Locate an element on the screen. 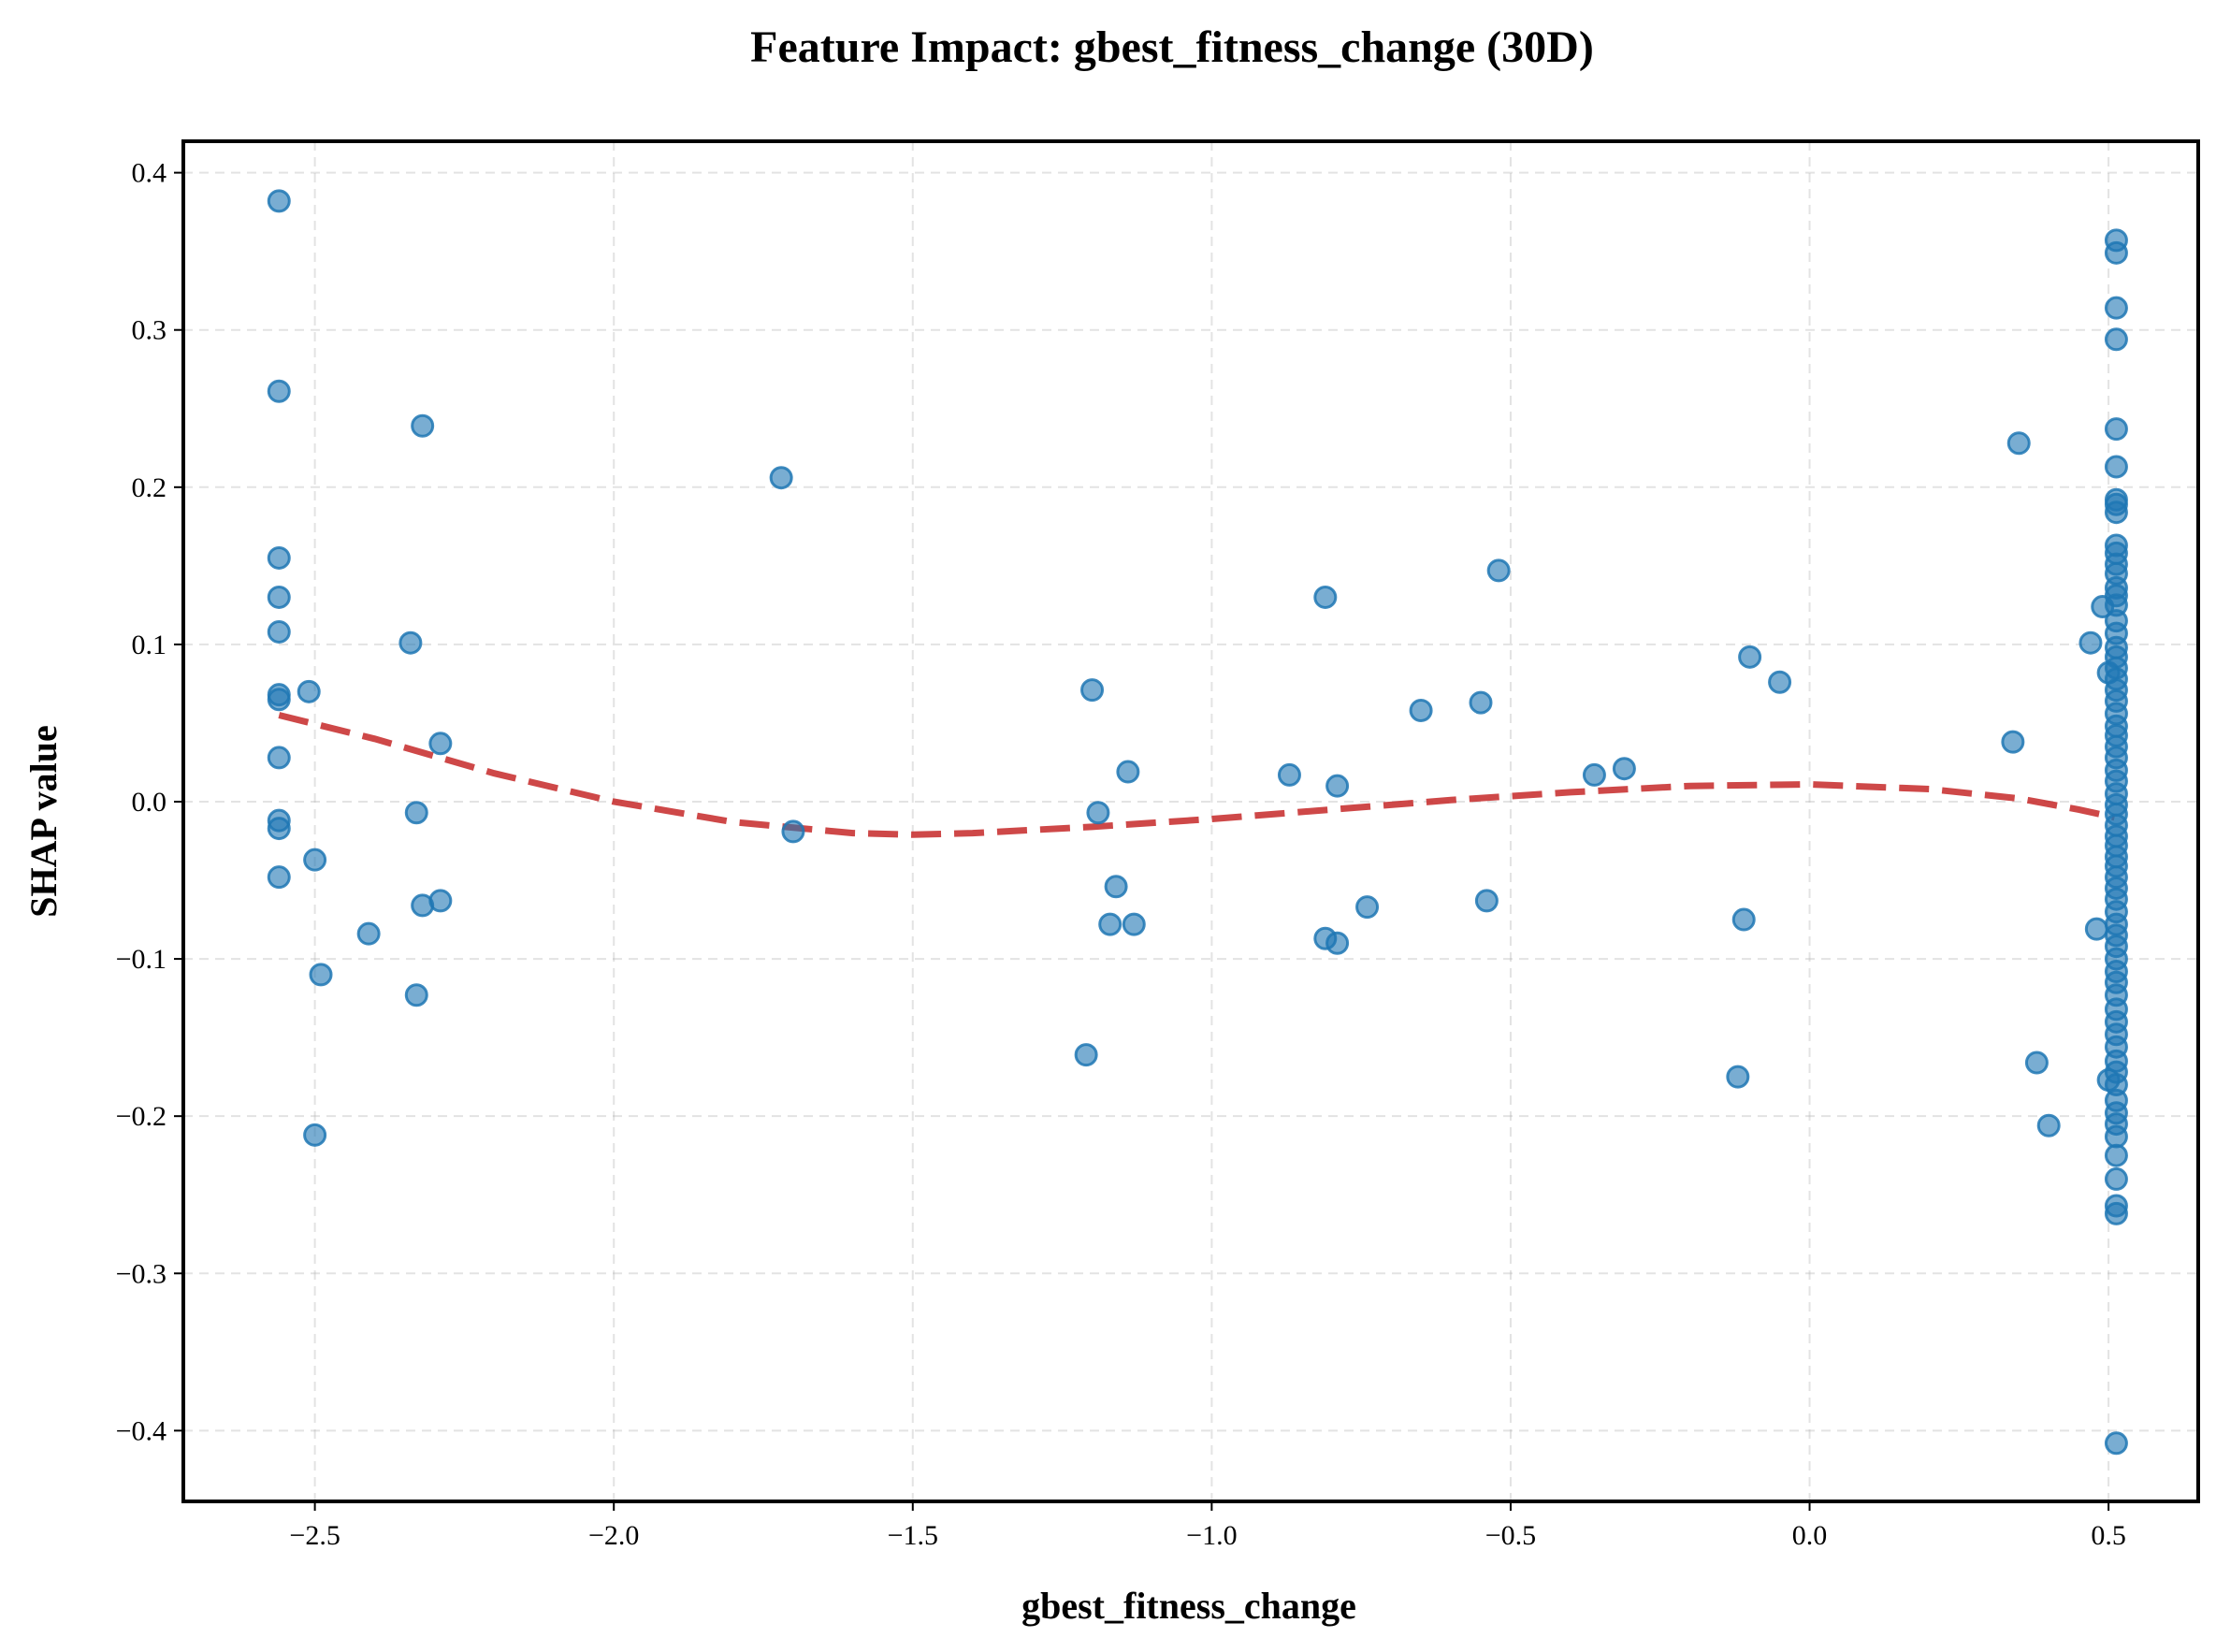 Image resolution: width=2216 pixels, height=1652 pixels. y-axis-ticks: 0.4 0.3 0.2 0.1 0.0 −0.1 −0.2 −0.3 −0.4 is located at coordinates (150, 802).